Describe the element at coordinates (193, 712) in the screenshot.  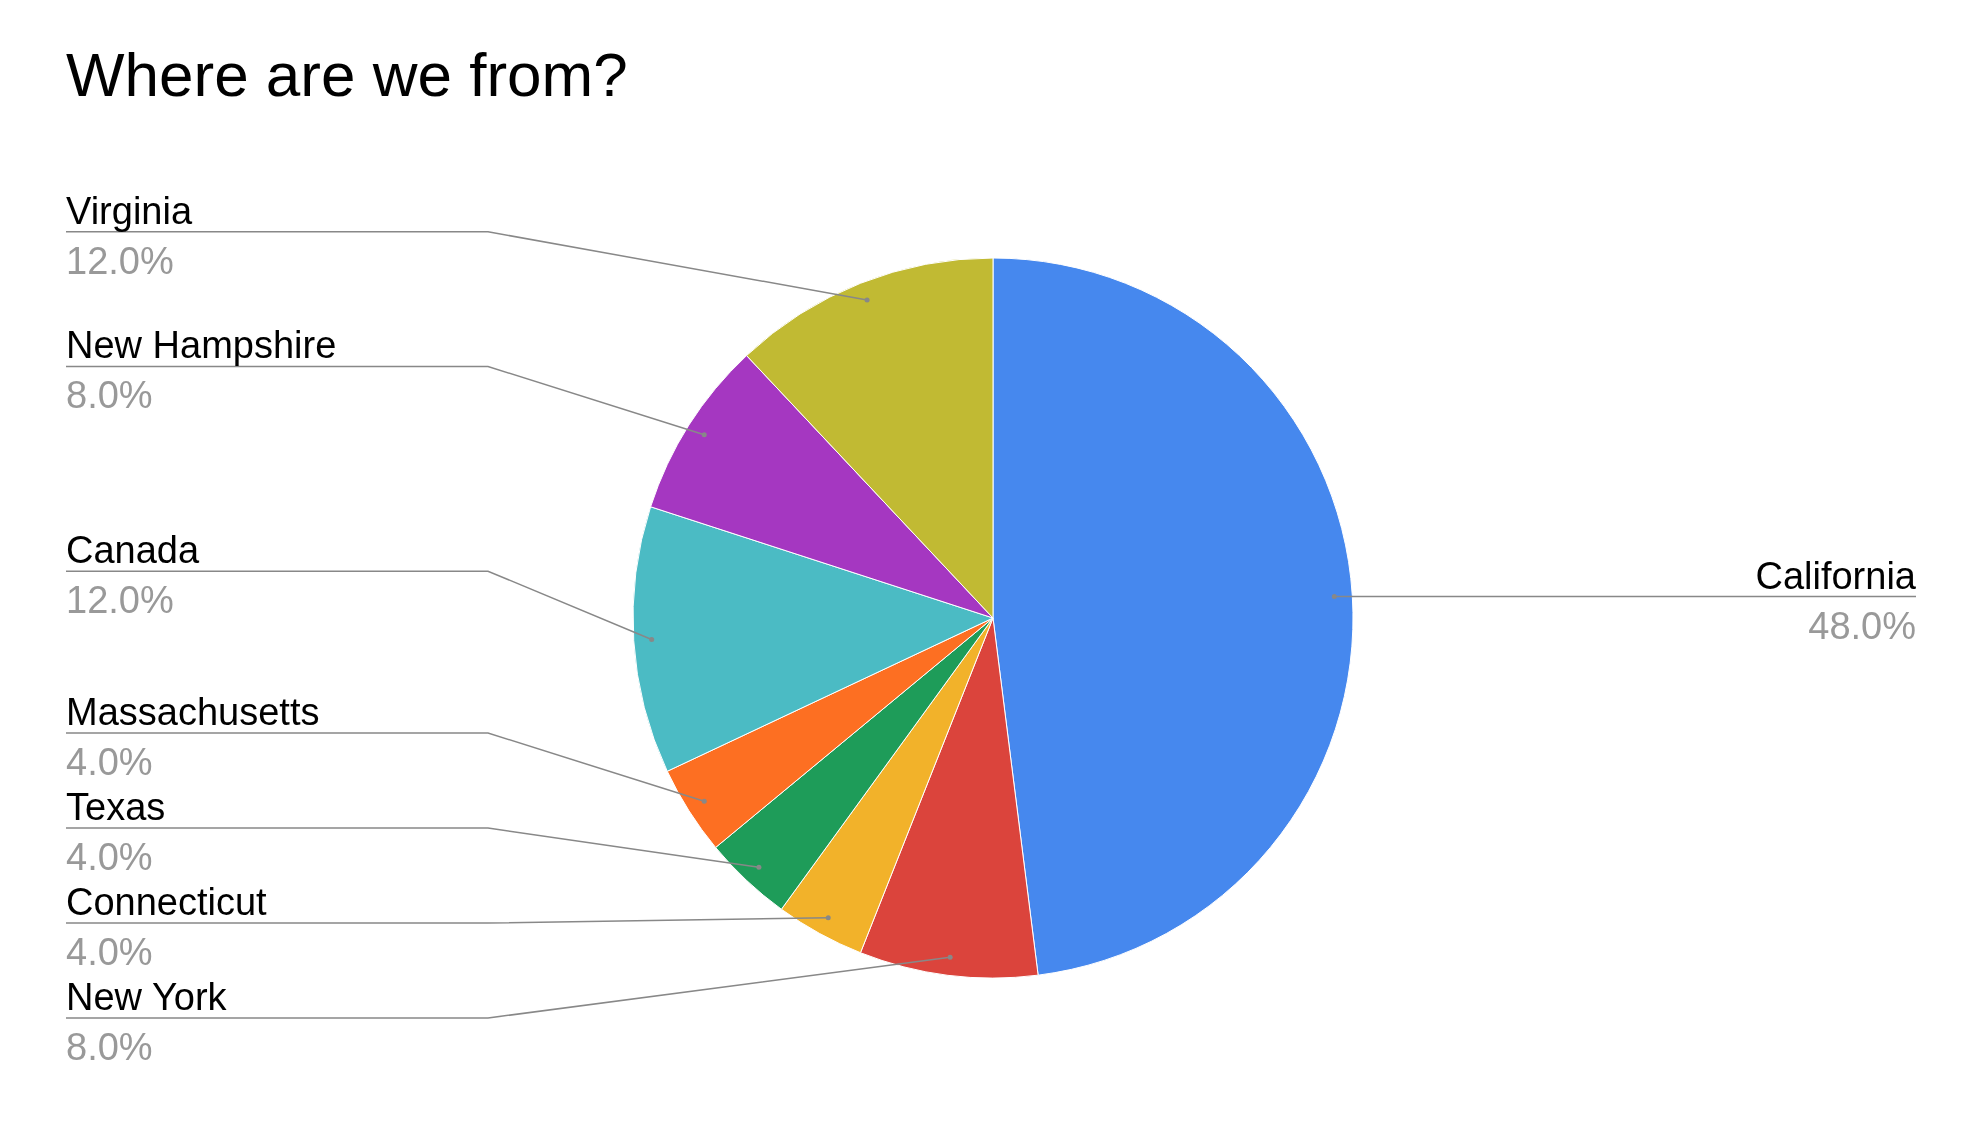
I see `slice-label: Massachusetts` at that location.